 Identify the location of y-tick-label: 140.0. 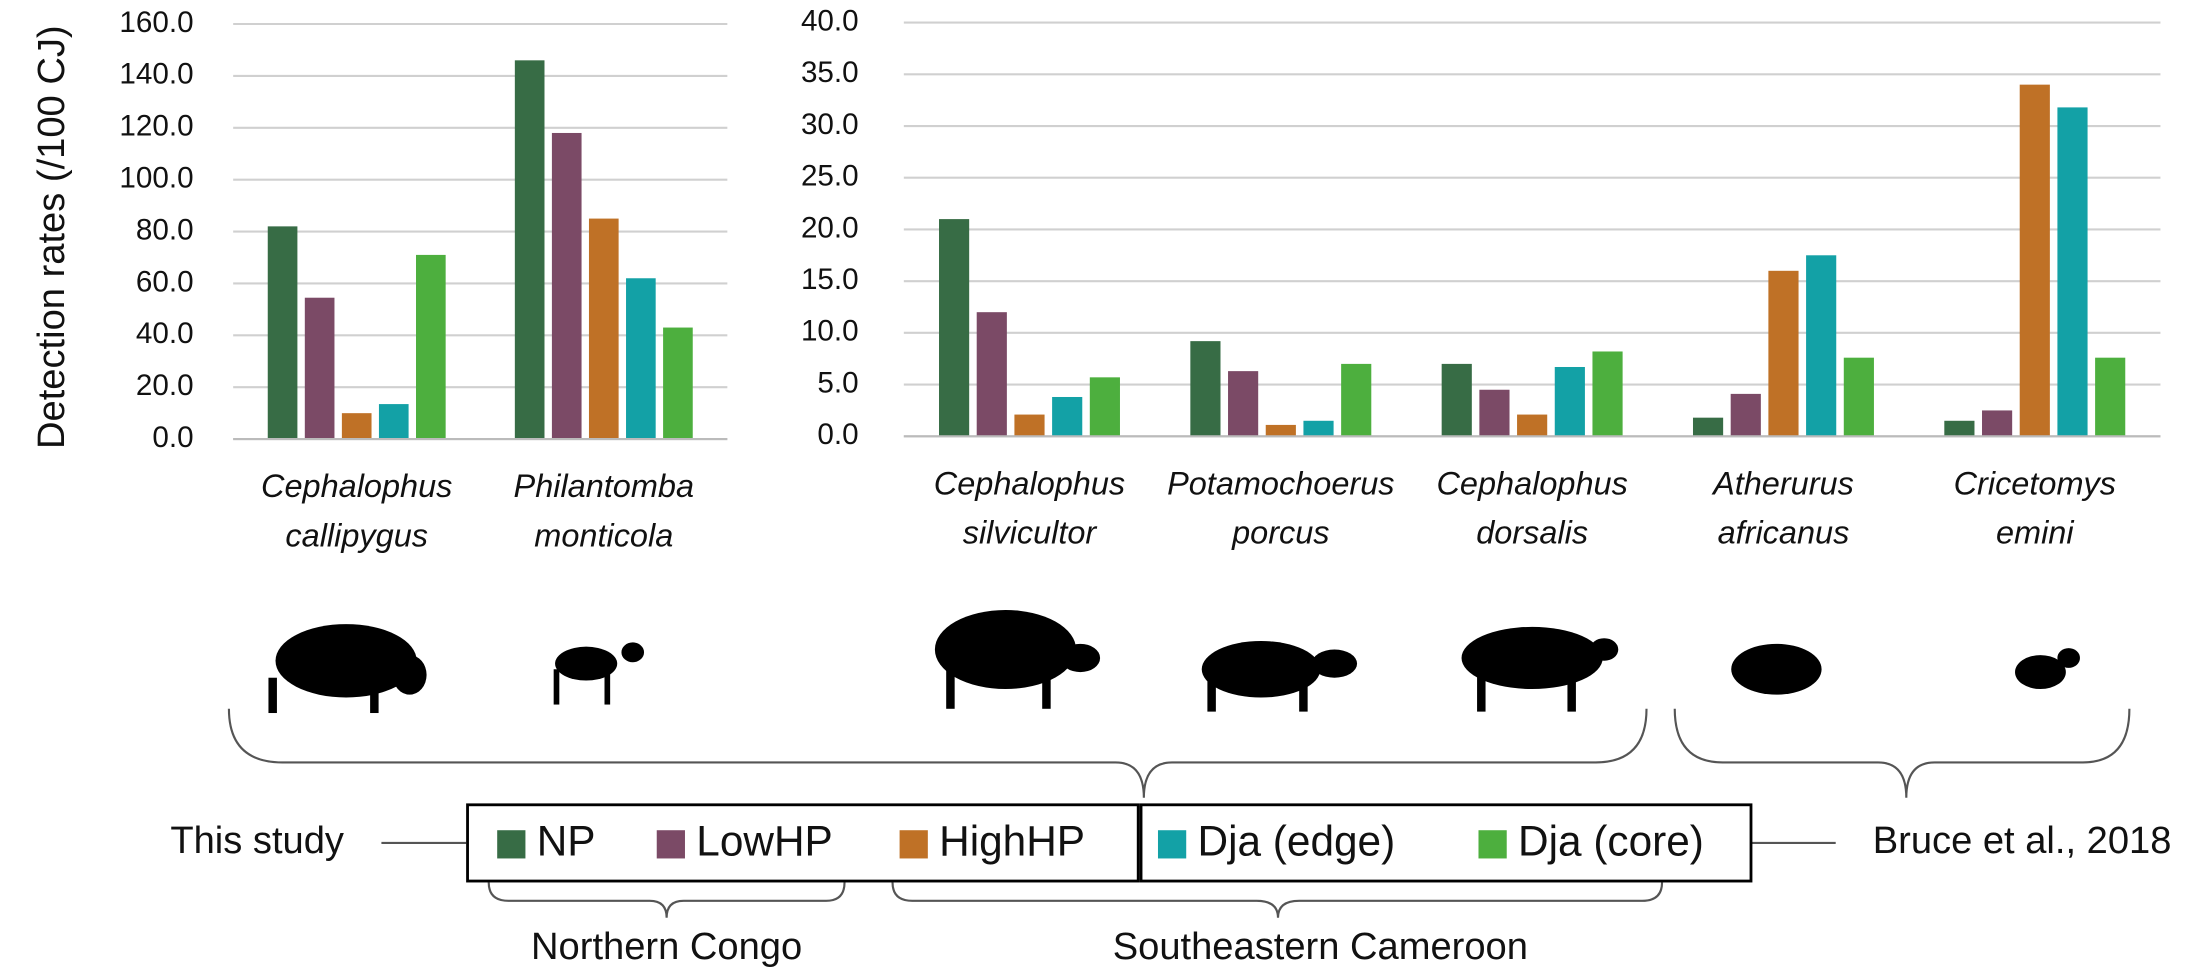
(156, 74).